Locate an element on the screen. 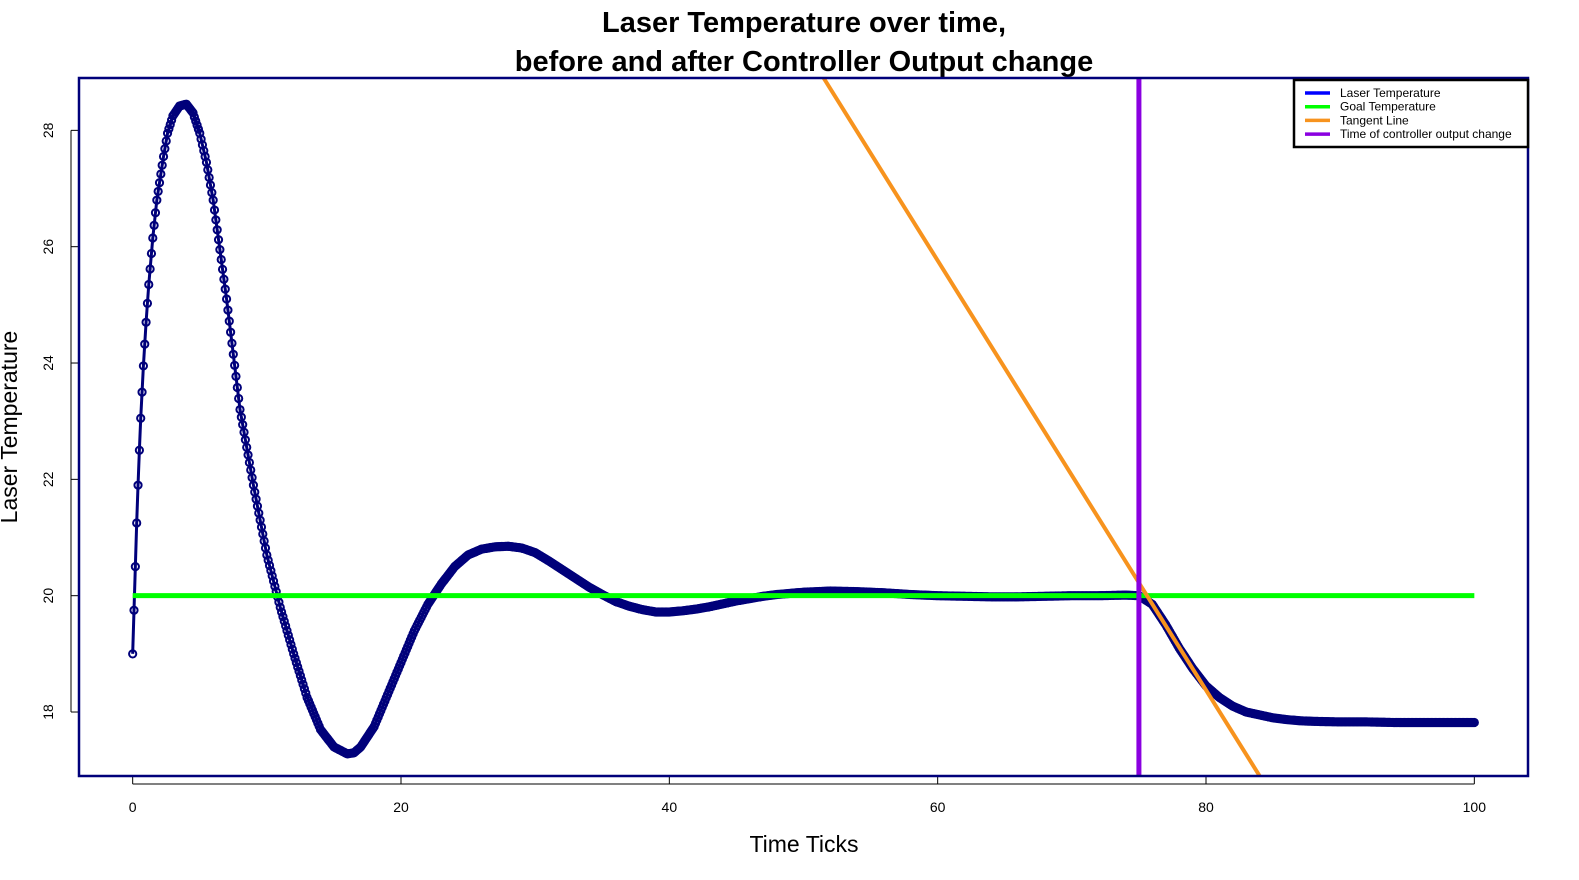 This screenshot has height=880, width=1579. x-tick-label-4: 80 is located at coordinates (1206, 807).